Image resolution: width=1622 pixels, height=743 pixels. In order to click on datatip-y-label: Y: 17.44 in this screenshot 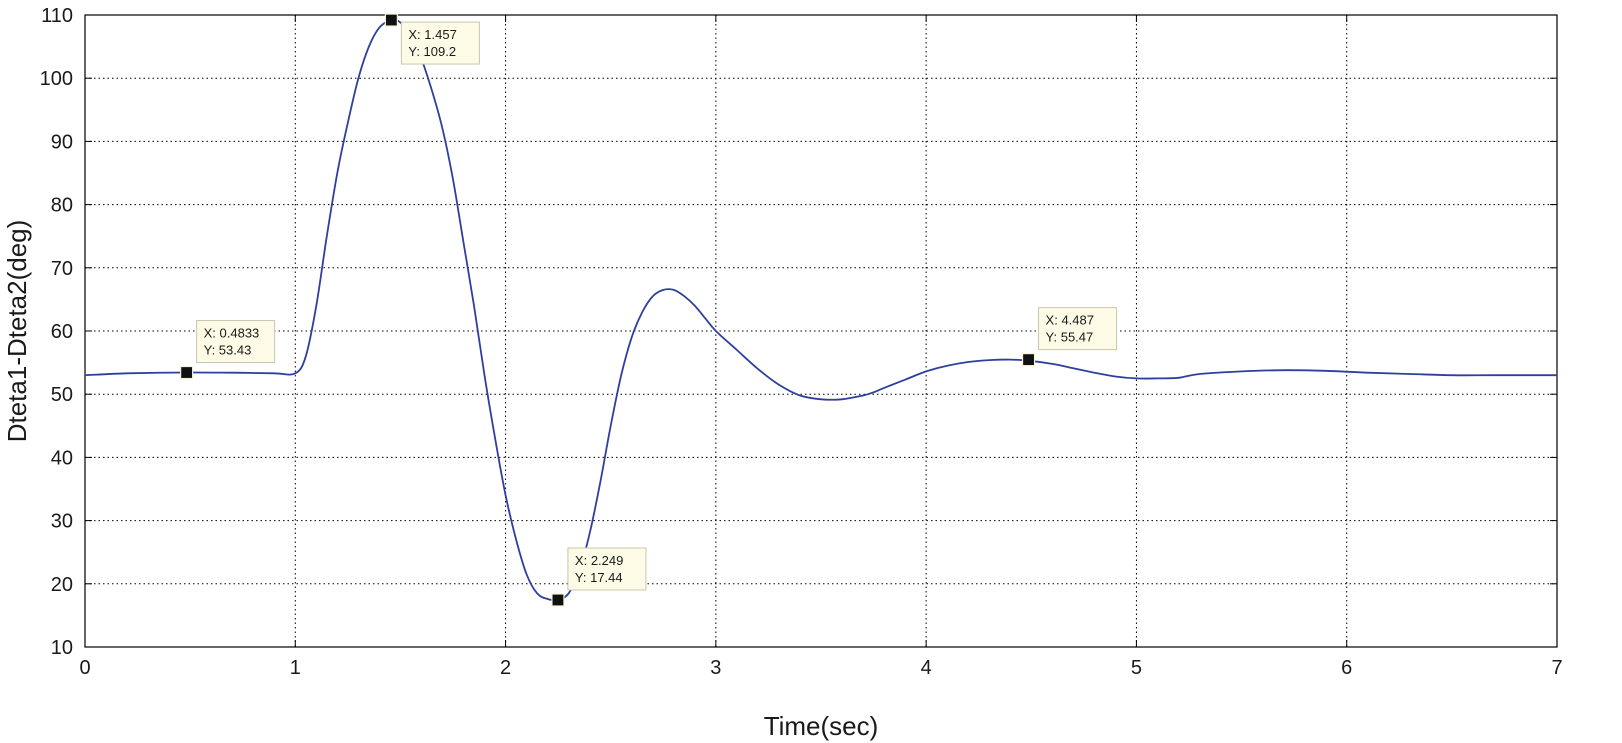, I will do `click(599, 577)`.